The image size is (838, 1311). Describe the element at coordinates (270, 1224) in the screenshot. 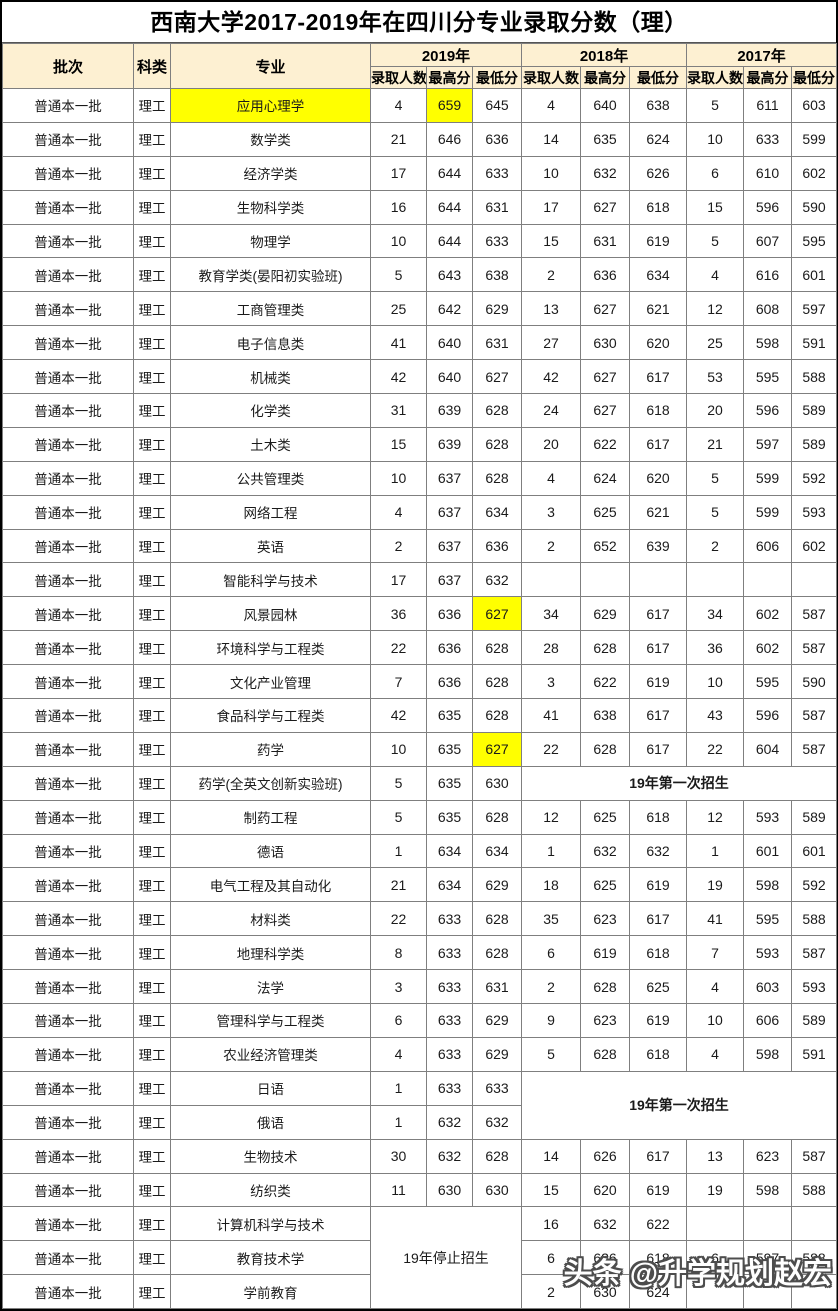

I see `cell-major: 计算机科学与技术` at that location.